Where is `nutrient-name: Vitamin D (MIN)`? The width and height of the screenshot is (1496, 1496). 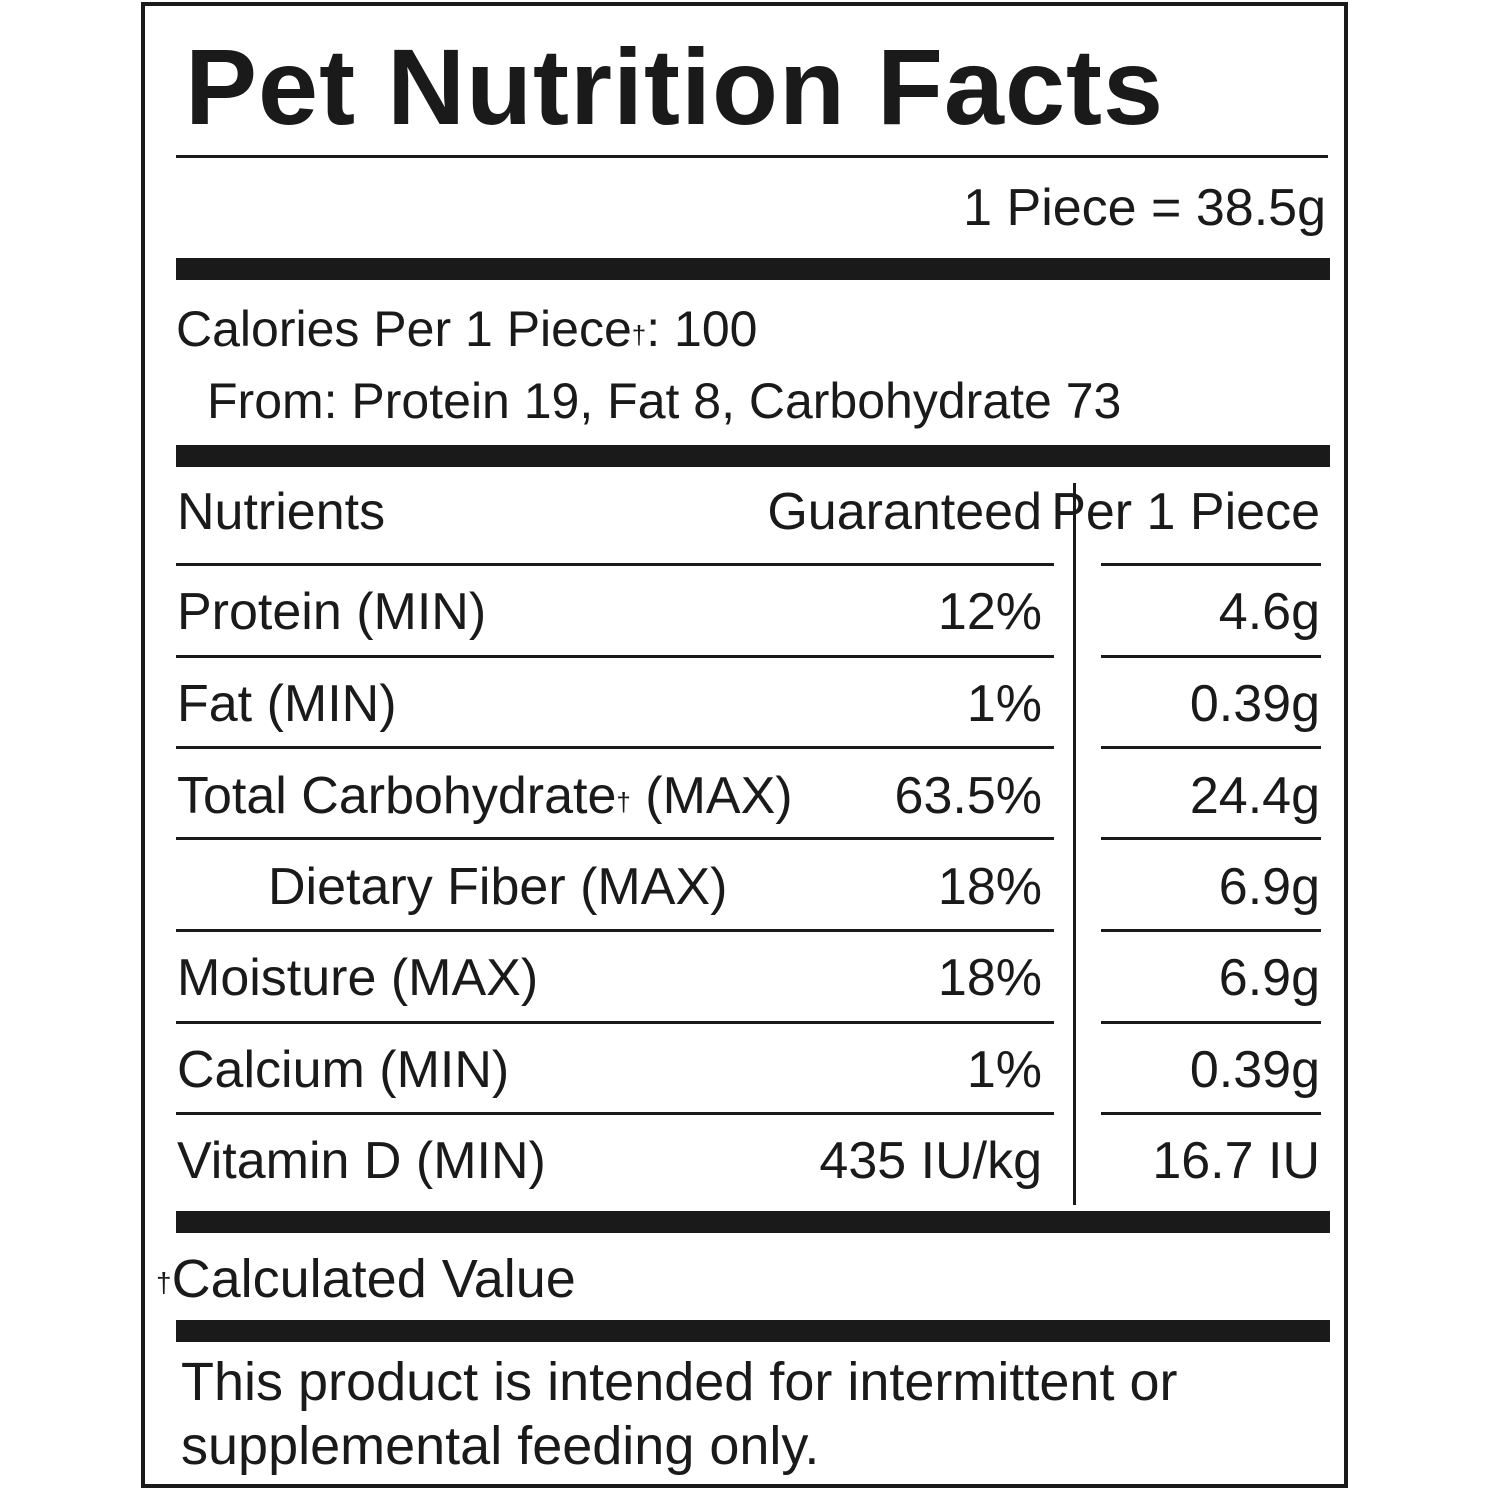
nutrient-name: Vitamin D (MIN) is located at coordinates (361, 1161).